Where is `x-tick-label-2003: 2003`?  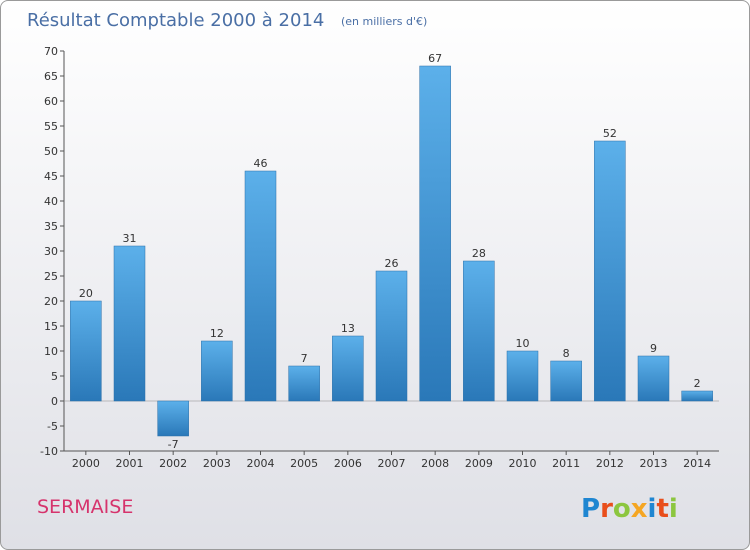
x-tick-label-2003: 2003 is located at coordinates (217, 463).